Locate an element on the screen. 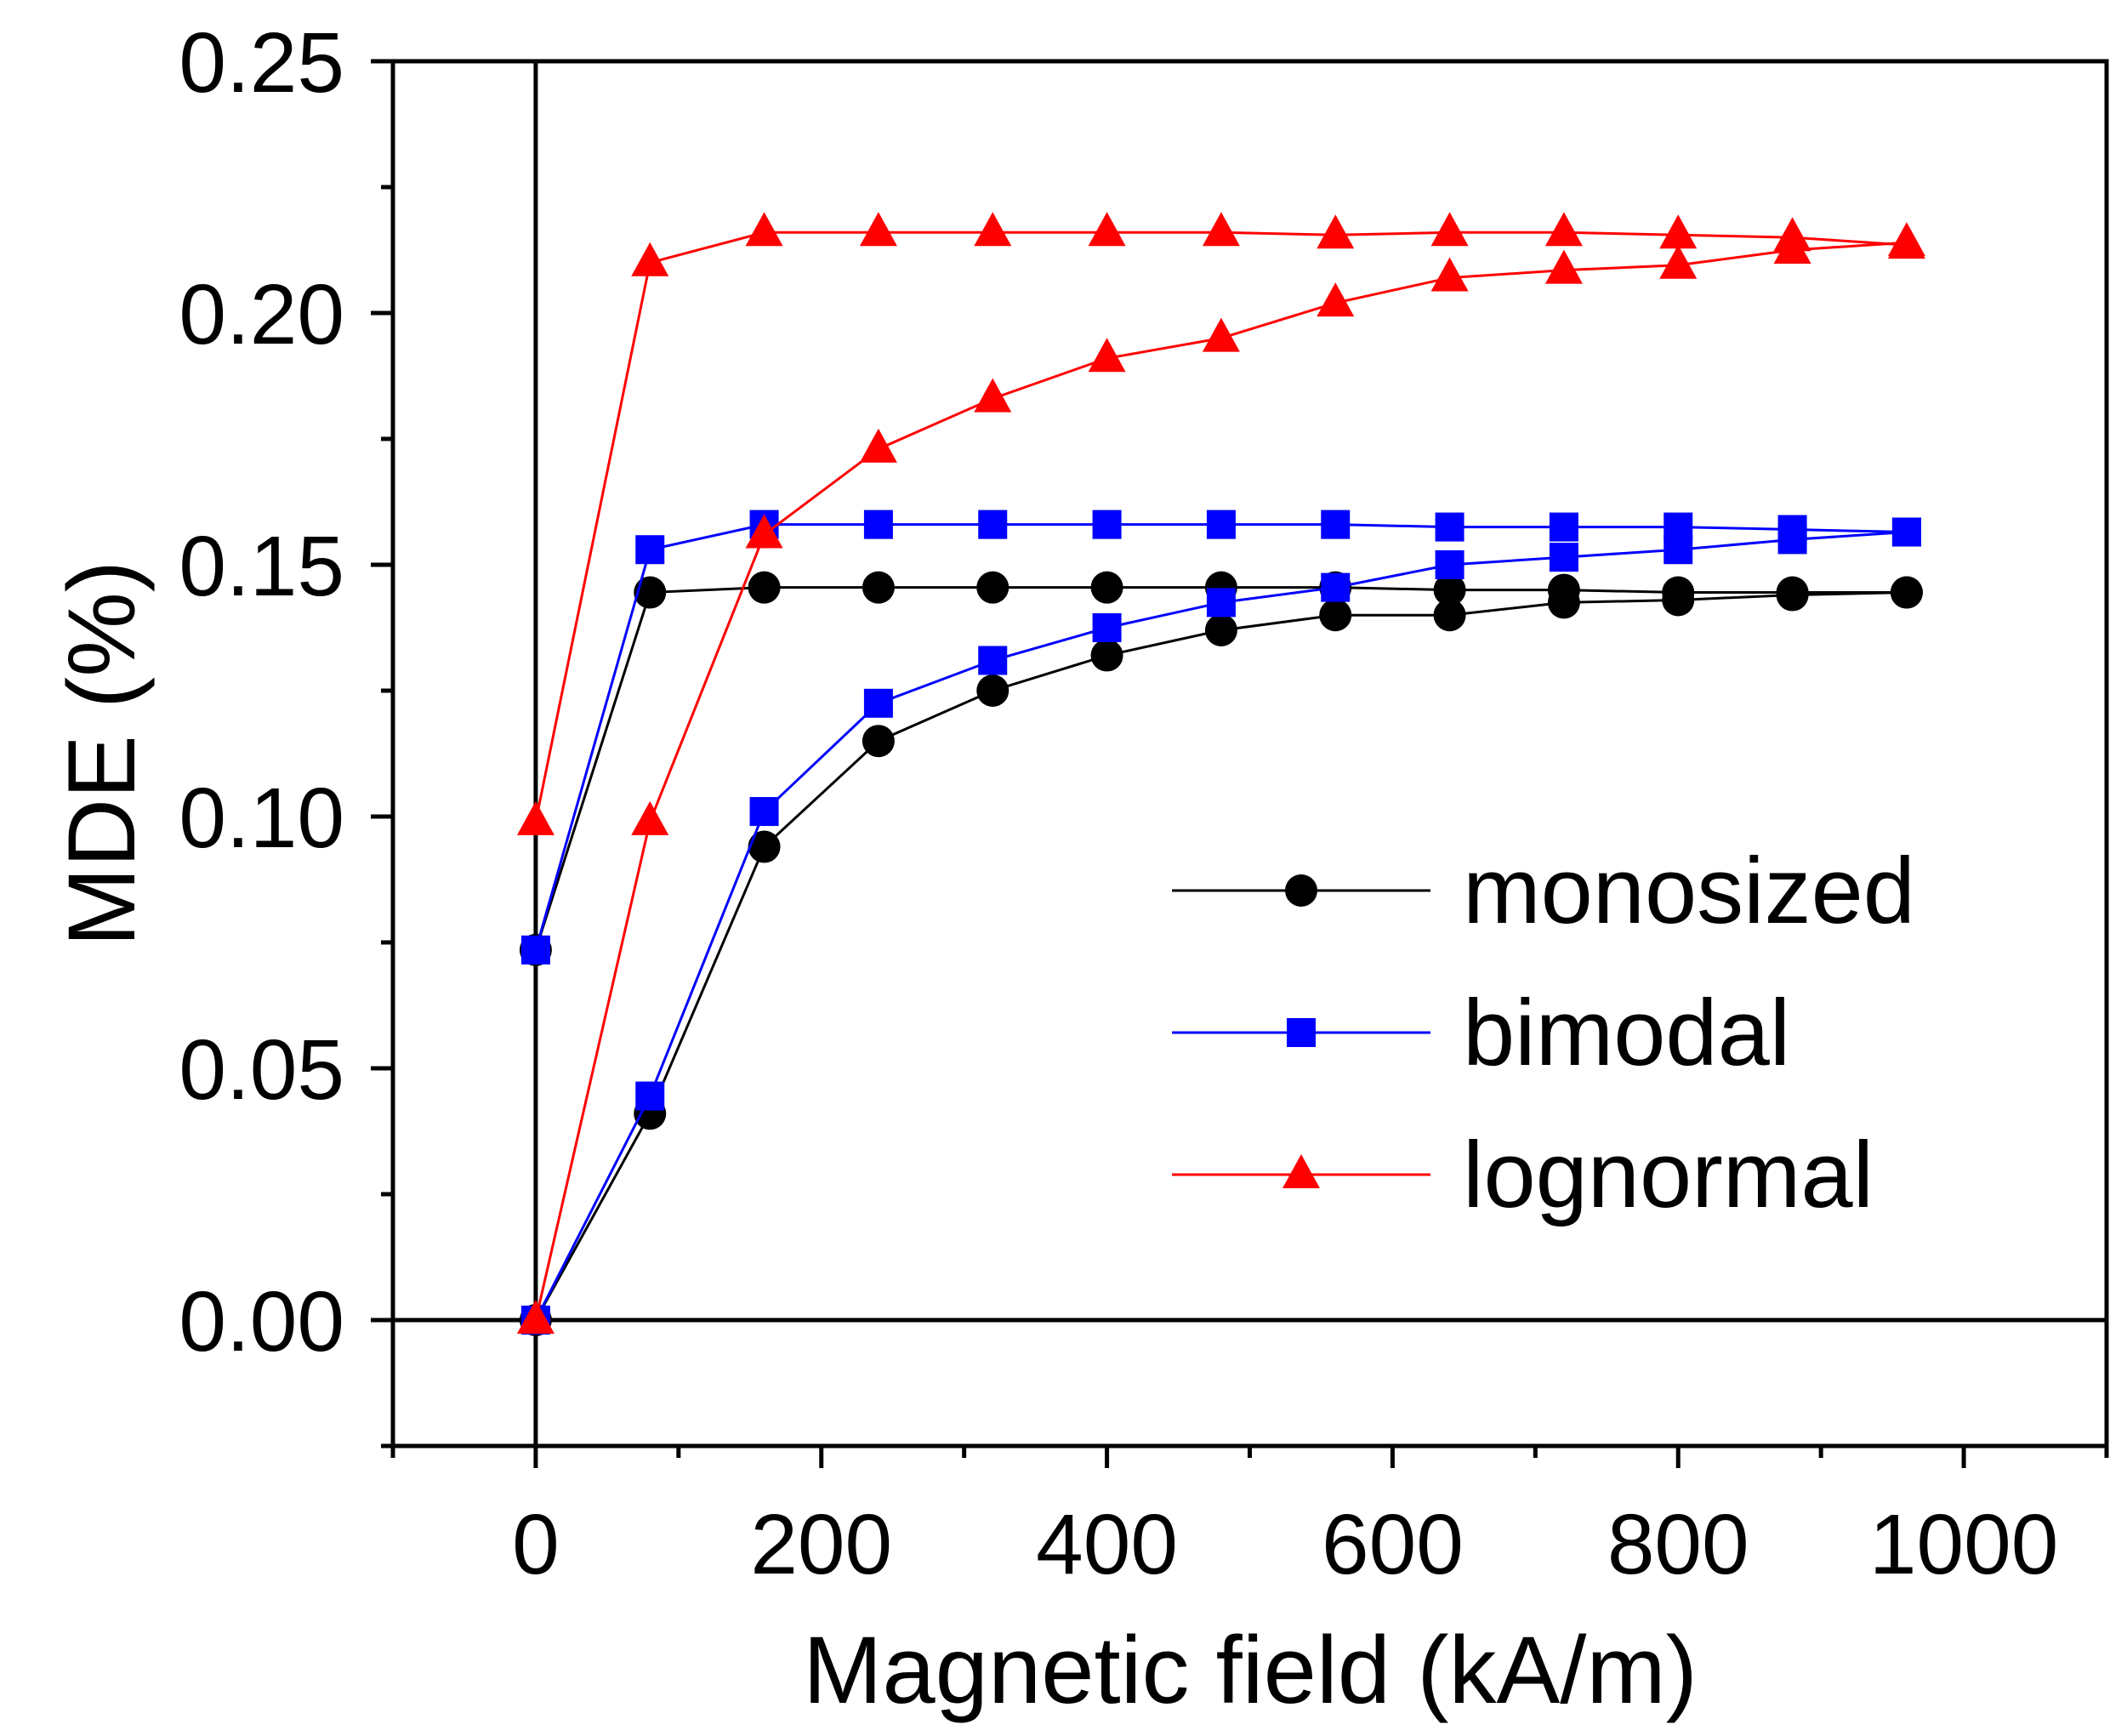 The width and height of the screenshot is (2127, 1736). legend-label-monosized: monosized is located at coordinates (1689, 891).